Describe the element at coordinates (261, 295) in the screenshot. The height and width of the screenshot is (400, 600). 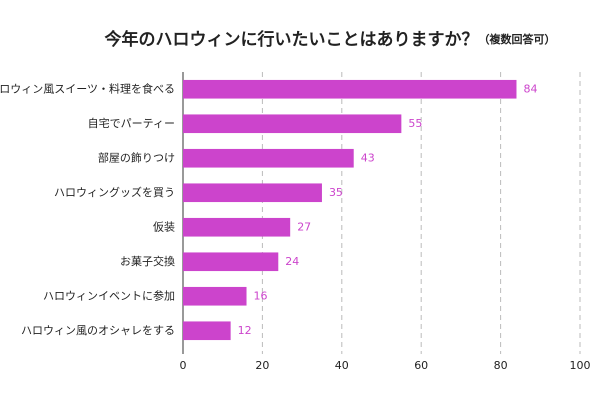
I see `value-label: 16` at that location.